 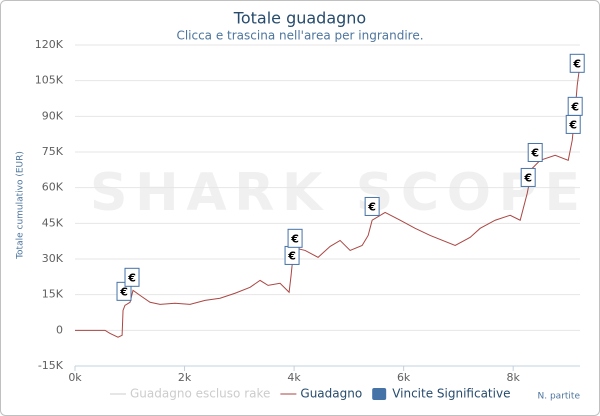 I want to click on y-tick-label: 30K, so click(x=53, y=258).